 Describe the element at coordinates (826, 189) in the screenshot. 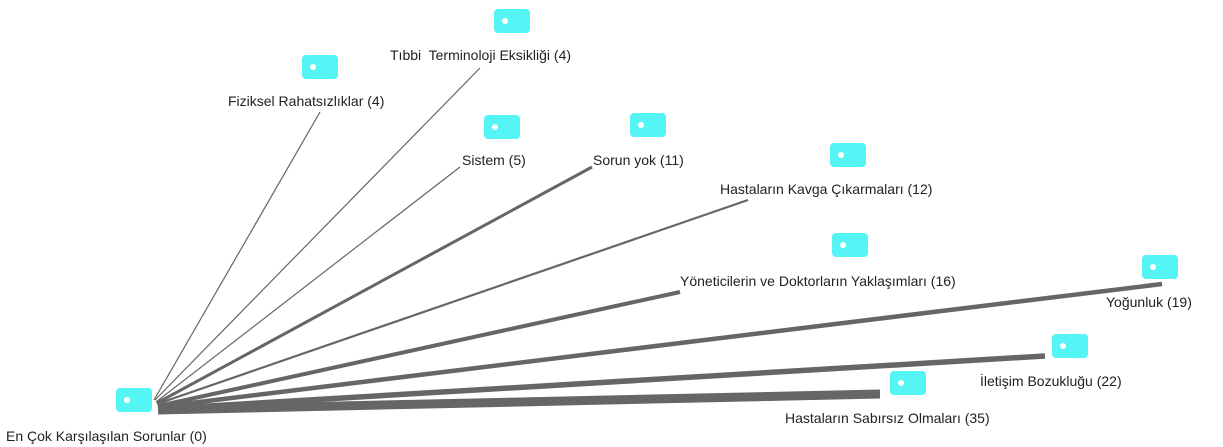

I see `node-label: Hastaların Kavga Çıkarmaları (12)` at that location.